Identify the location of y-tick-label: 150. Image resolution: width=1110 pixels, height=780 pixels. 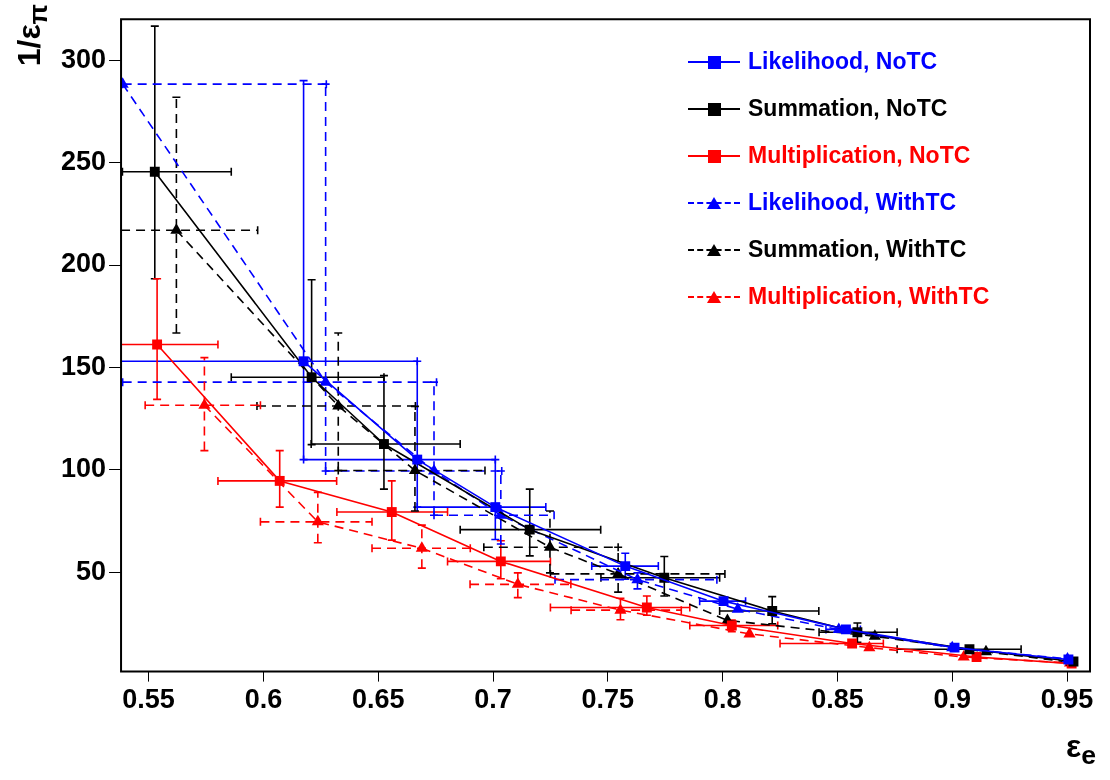
(83, 365).